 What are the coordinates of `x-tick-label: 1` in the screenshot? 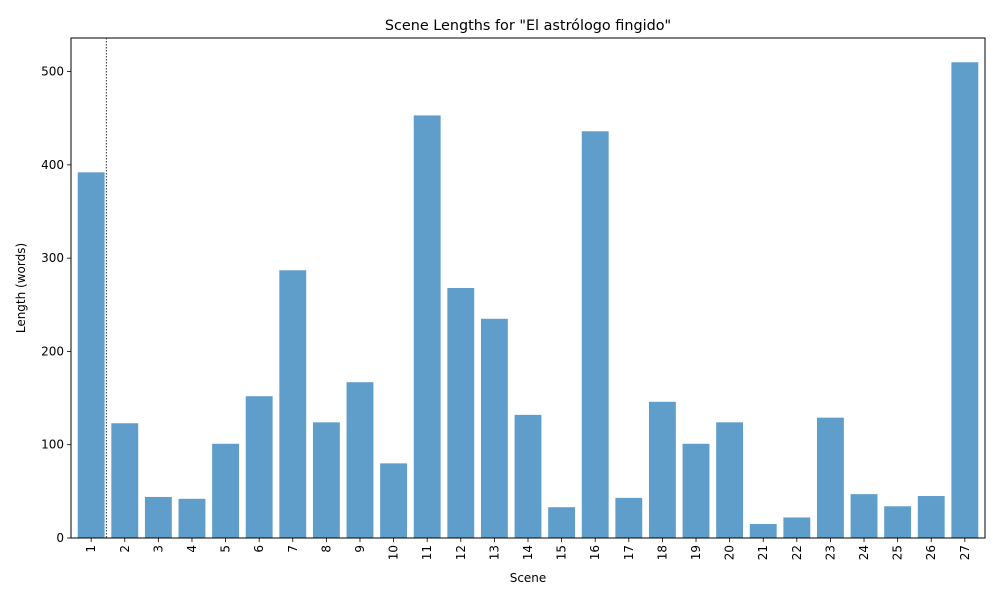 It's located at (91, 549).